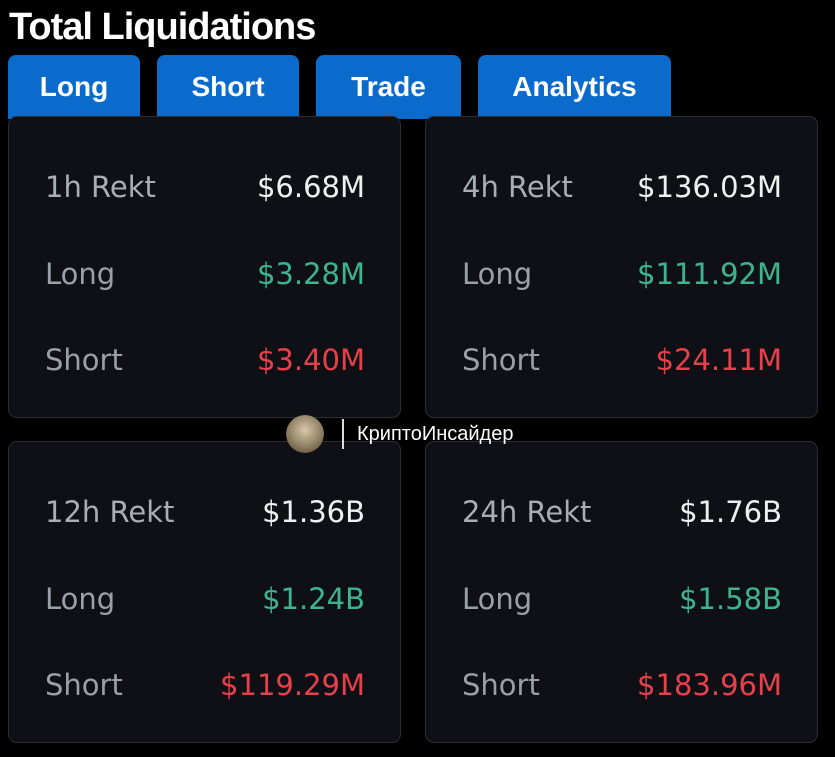  Describe the element at coordinates (74, 87) in the screenshot. I see `tab: Long` at that location.